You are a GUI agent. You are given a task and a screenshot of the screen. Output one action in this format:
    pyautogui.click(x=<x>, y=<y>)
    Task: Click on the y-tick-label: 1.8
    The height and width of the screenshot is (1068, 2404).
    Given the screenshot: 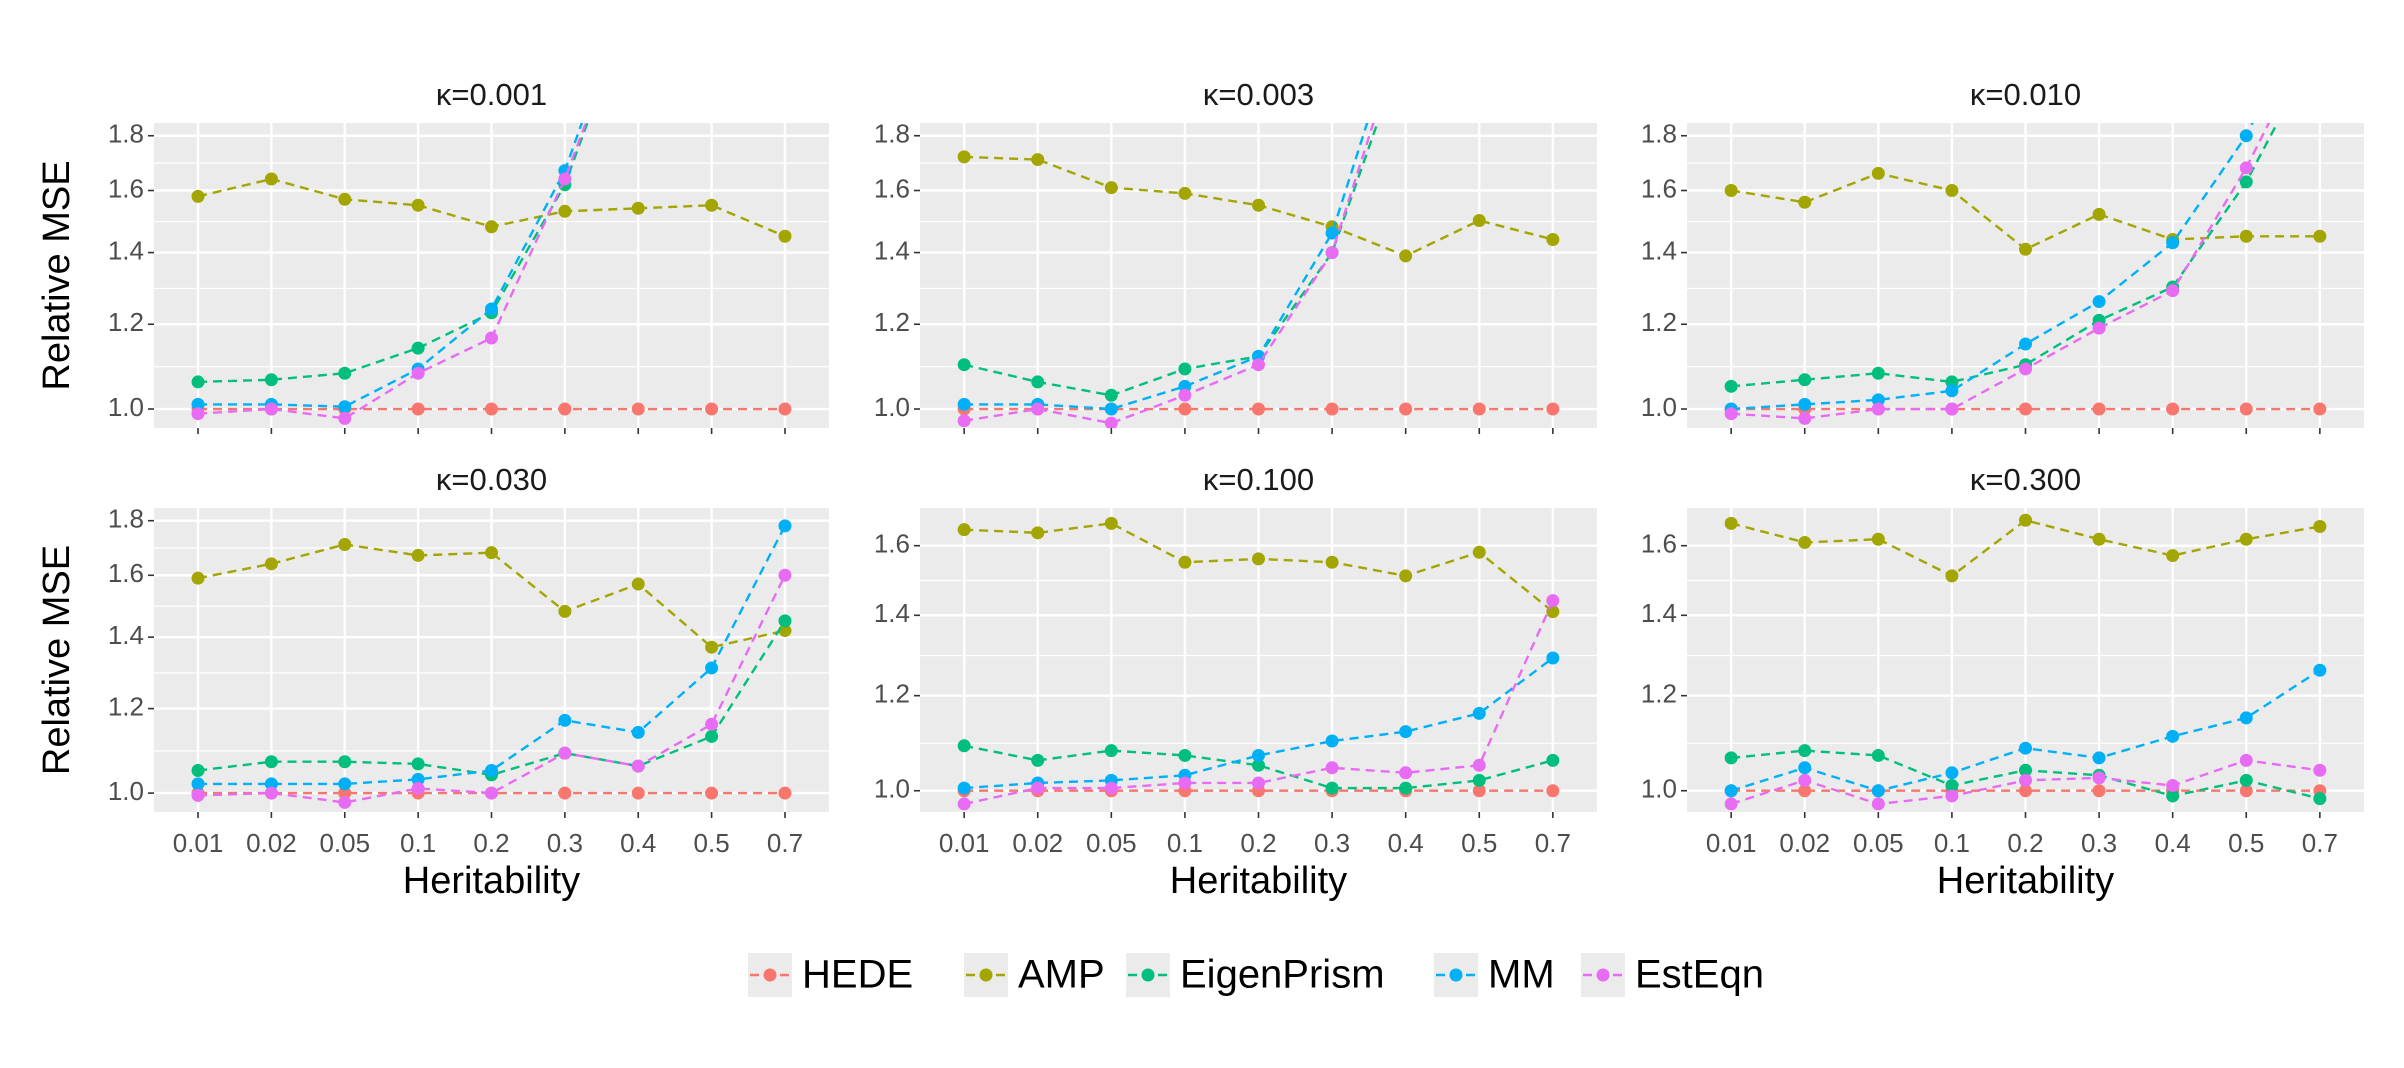 What is the action you would take?
    pyautogui.click(x=1659, y=134)
    